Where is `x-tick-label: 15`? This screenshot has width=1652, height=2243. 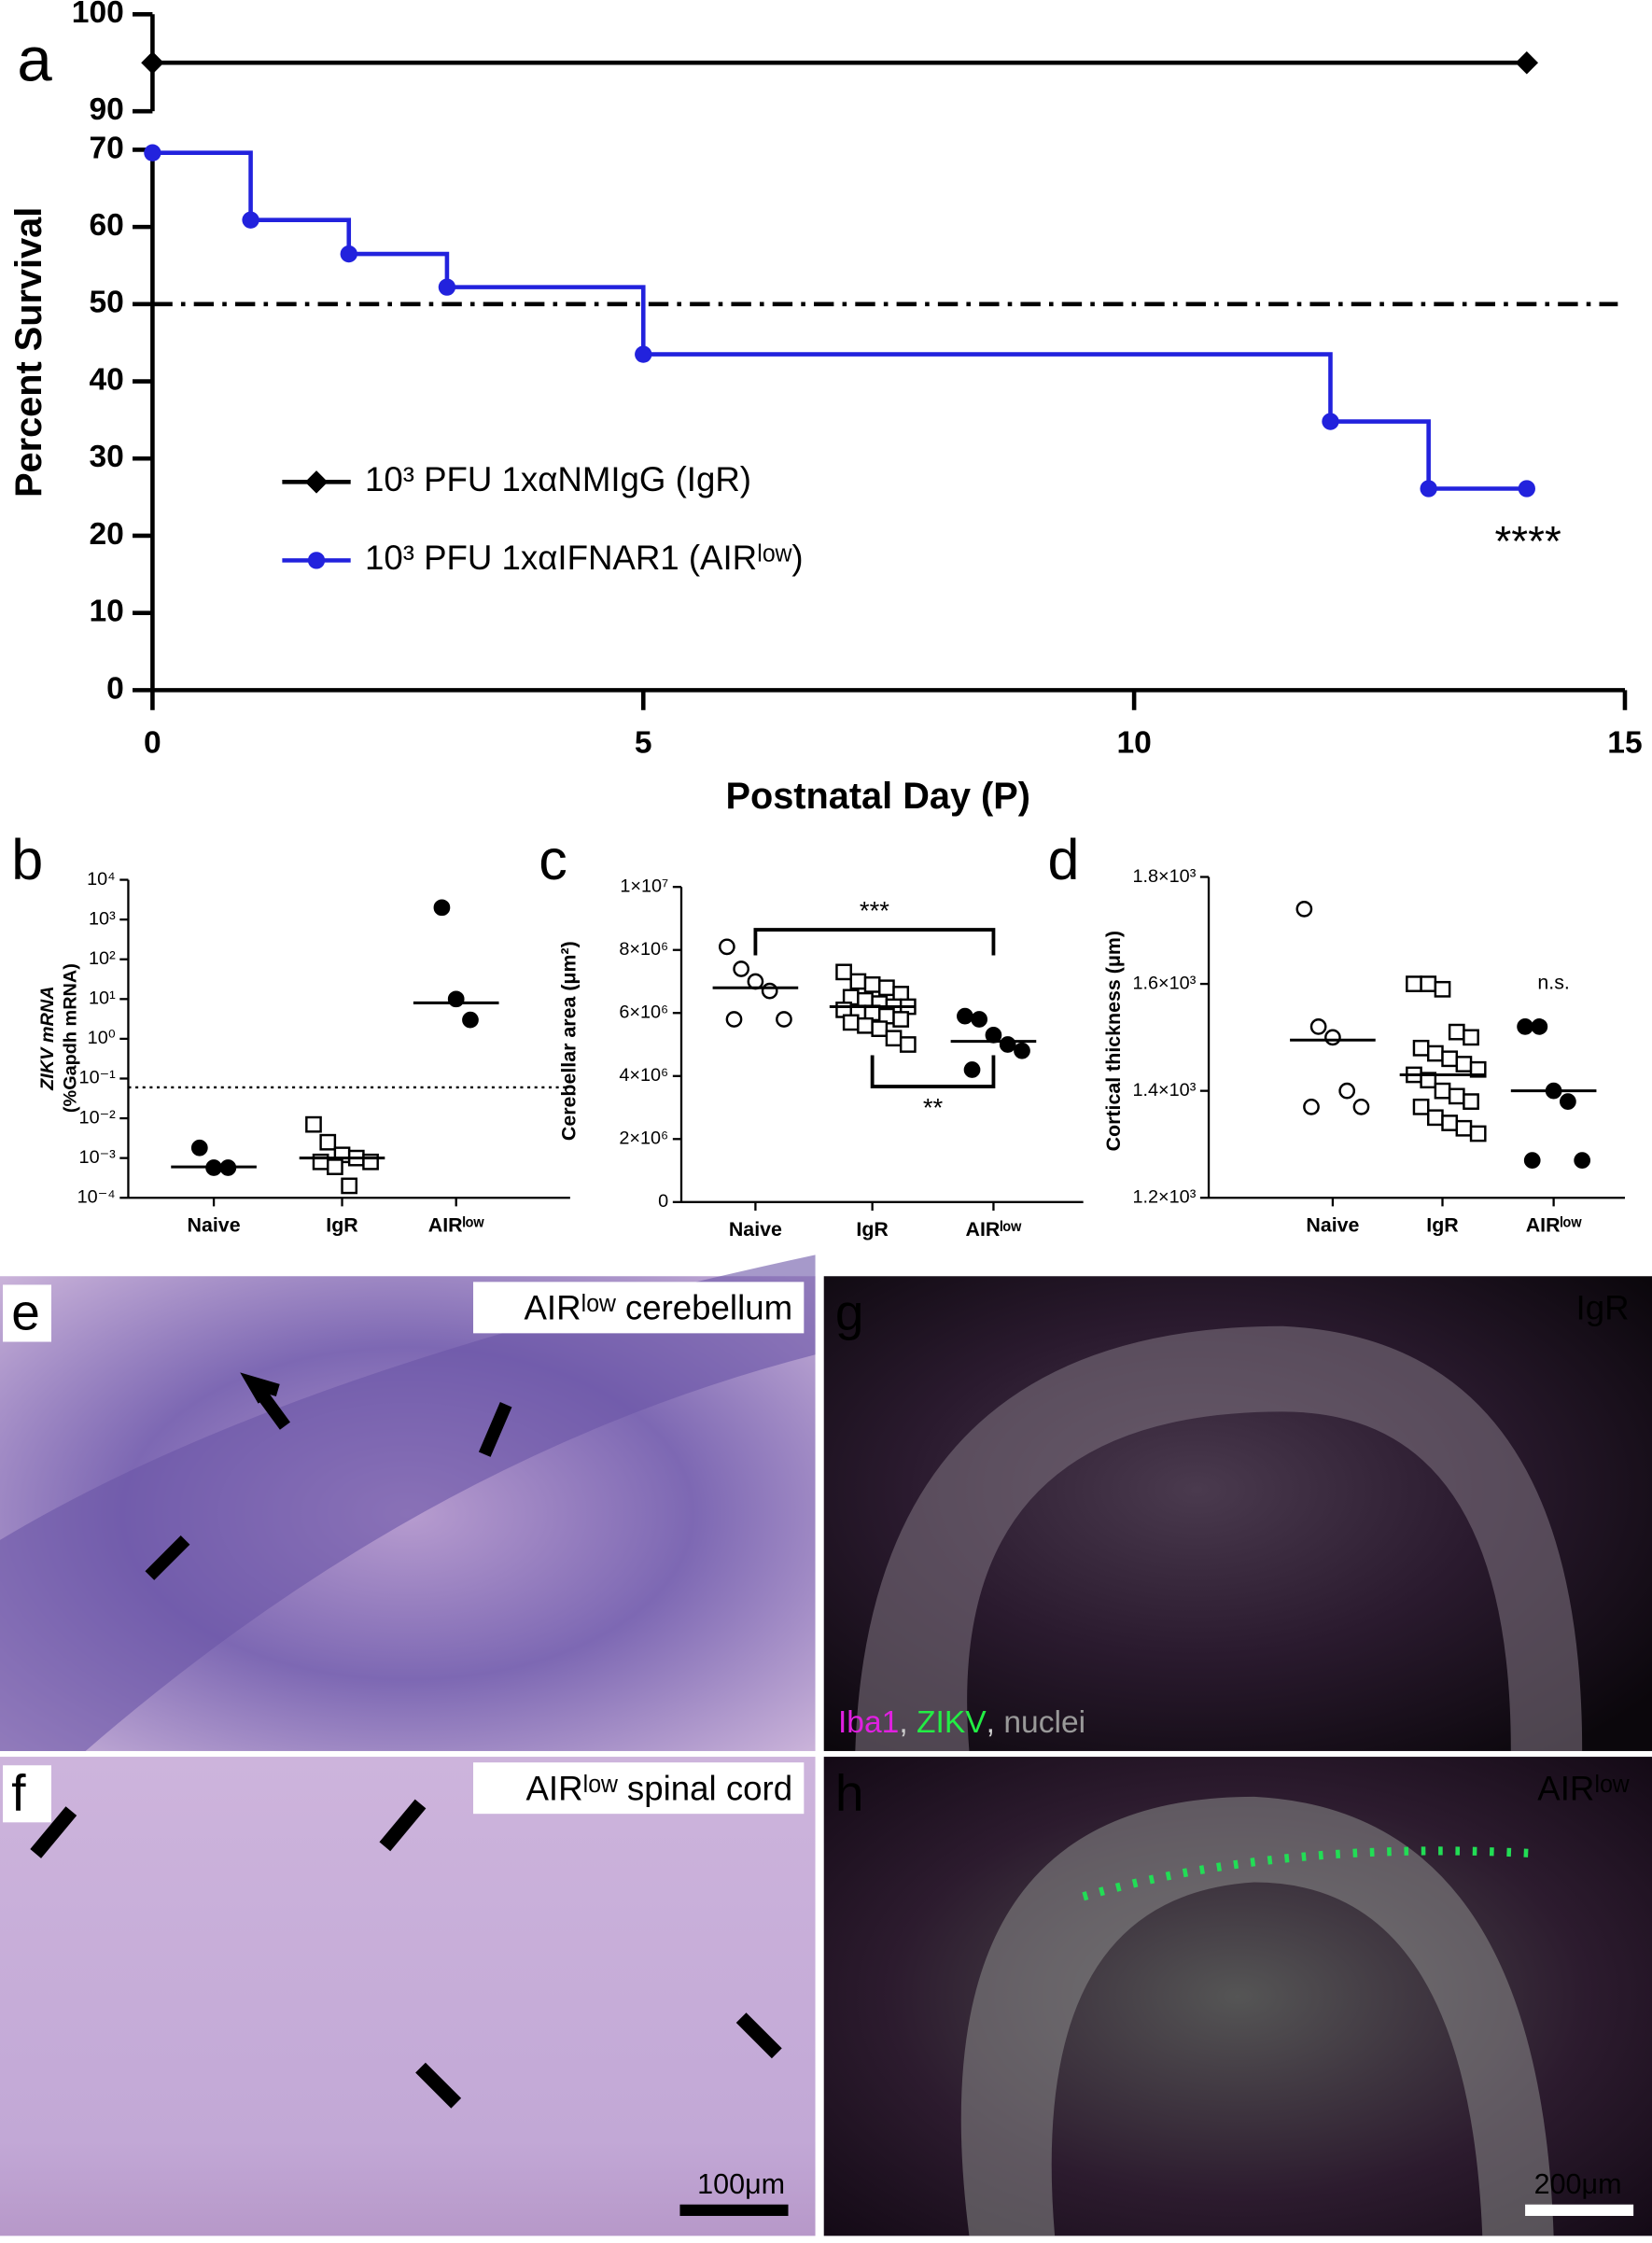
x-tick-label: 15 is located at coordinates (1624, 742).